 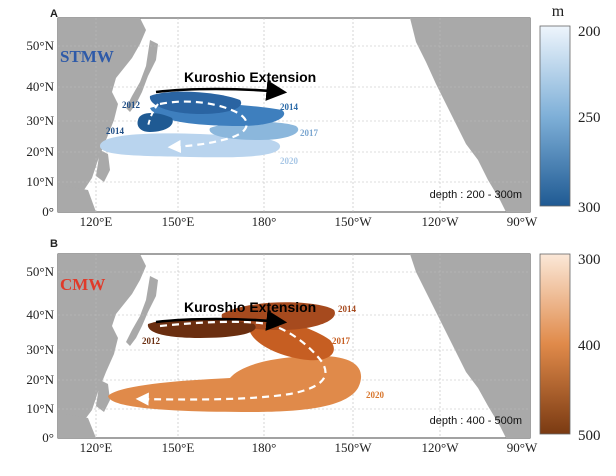 I want to click on colorbar-tick: 500, so click(x=589, y=436).